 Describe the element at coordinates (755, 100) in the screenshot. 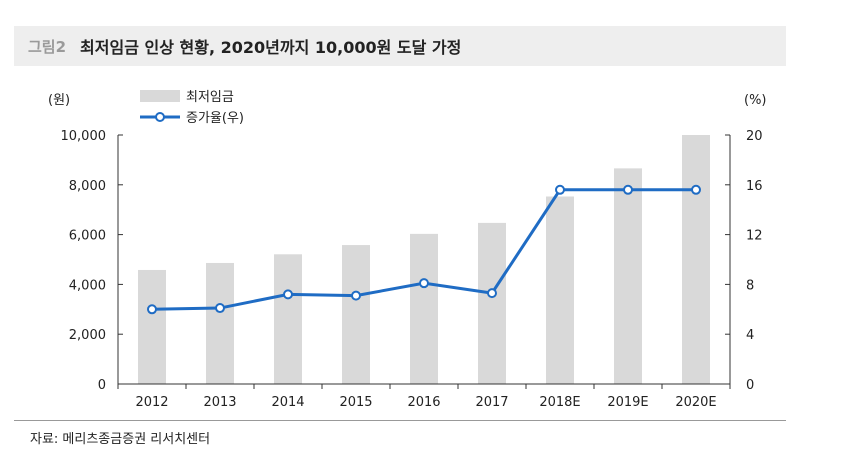

I see `y-right-unit: (%)` at that location.